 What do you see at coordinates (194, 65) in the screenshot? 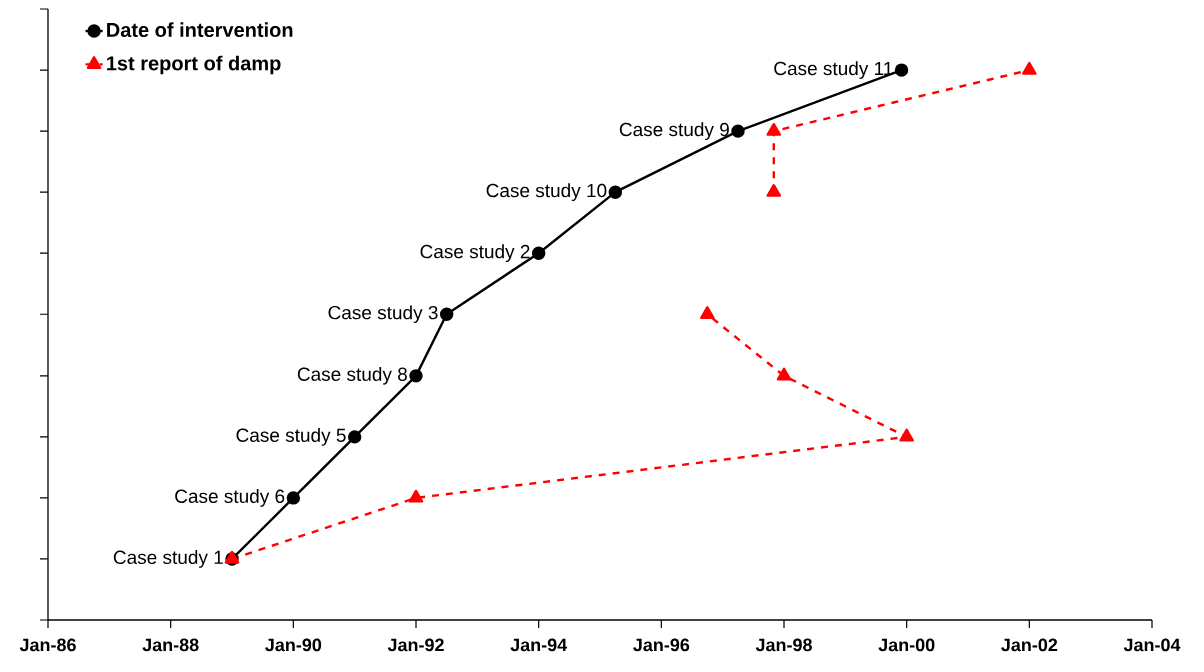
I see `legend-label: 1st report of damp` at bounding box center [194, 65].